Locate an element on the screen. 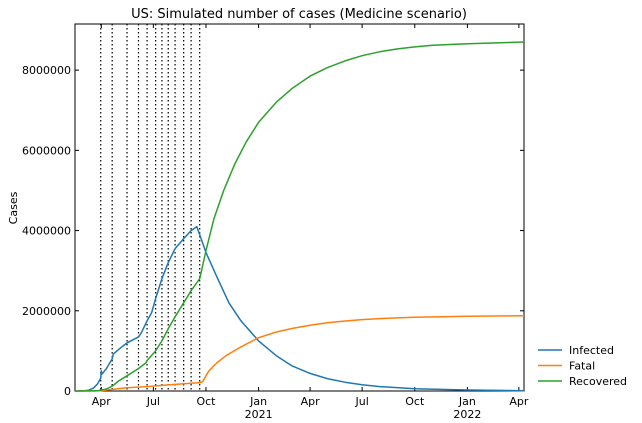 The image size is (642, 423). y-tick-label: 4000000 is located at coordinates (46, 231).